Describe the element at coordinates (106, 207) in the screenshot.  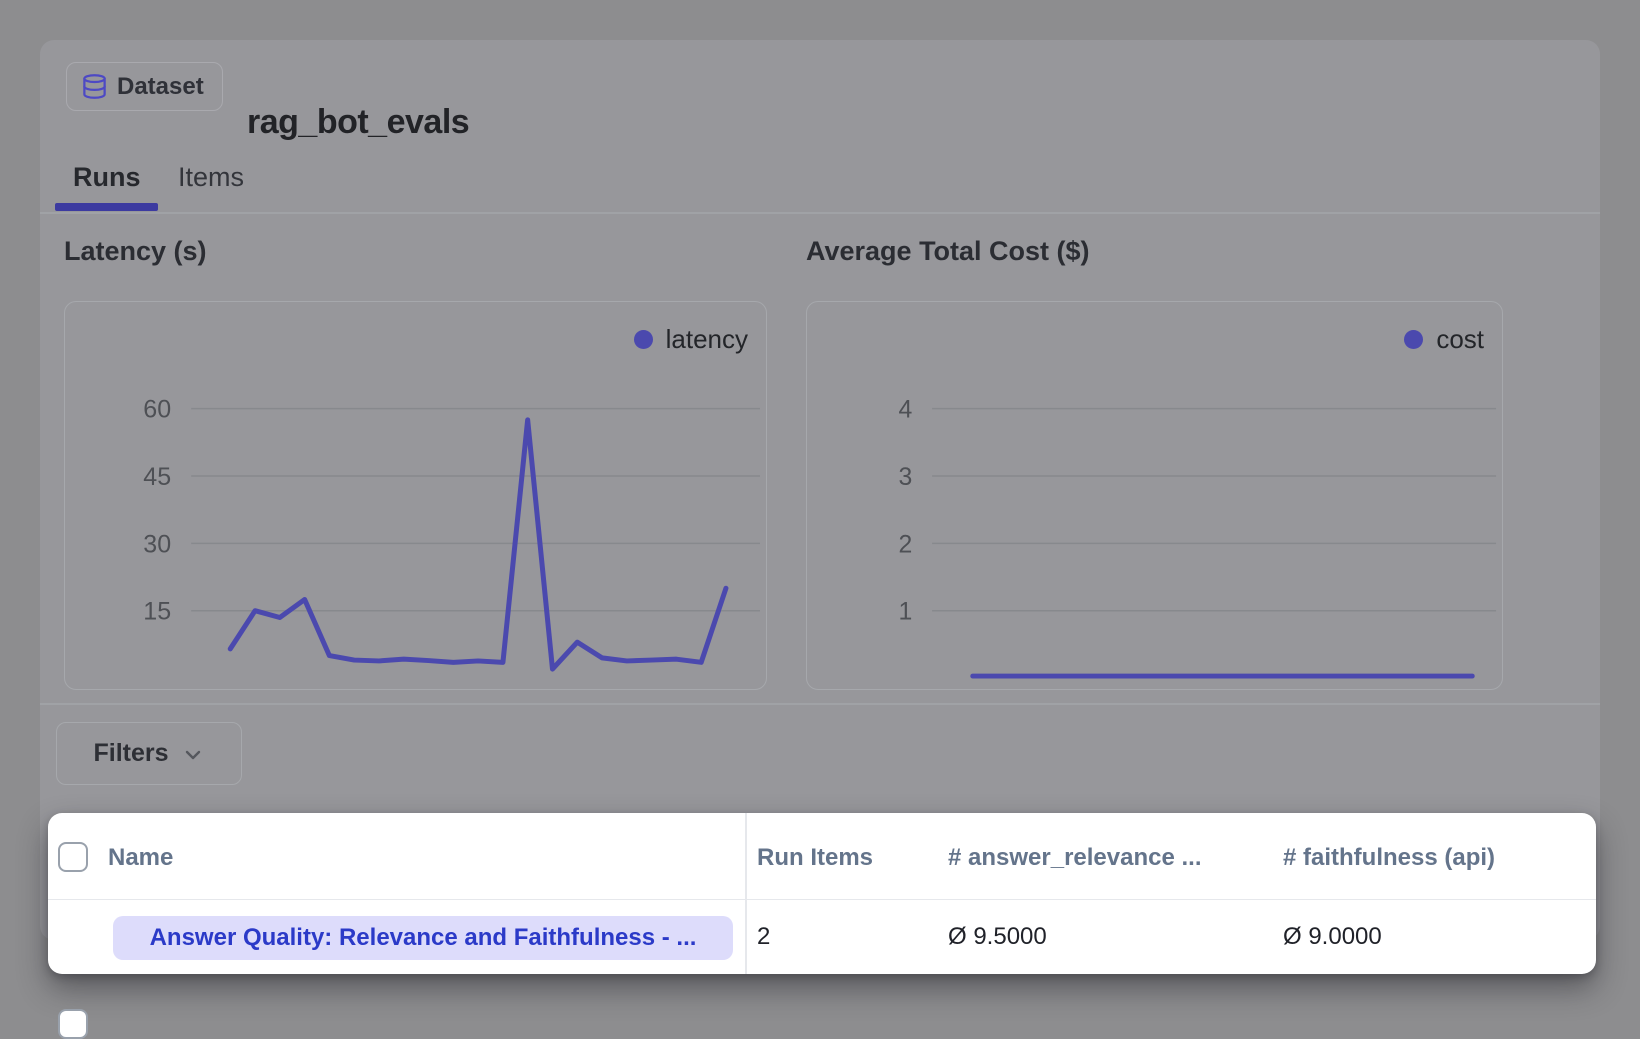
I see `active-tab-underline` at that location.